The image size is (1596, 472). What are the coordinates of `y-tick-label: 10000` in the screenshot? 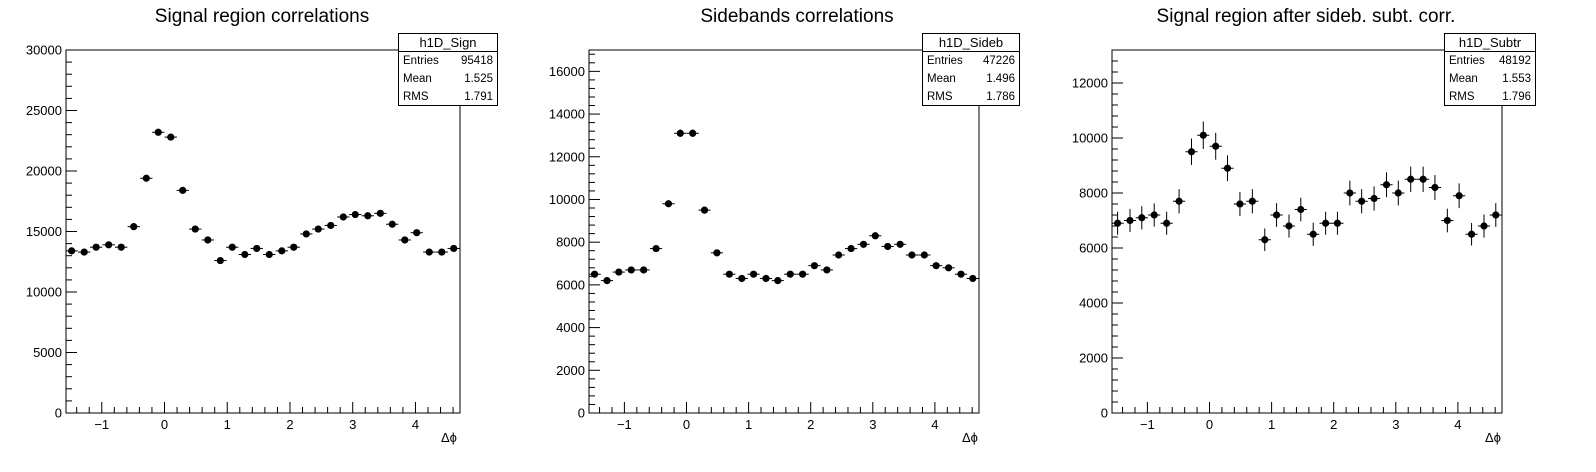 It's located at (567, 199).